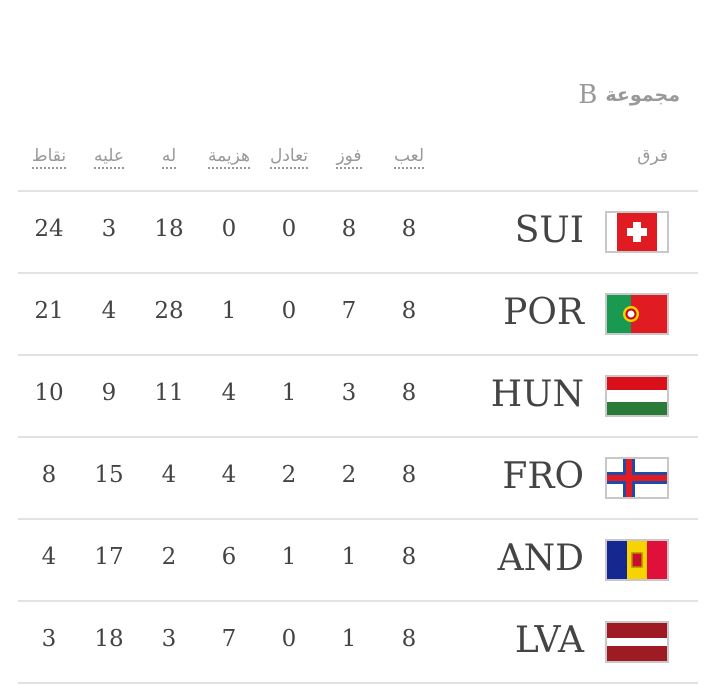  What do you see at coordinates (349, 393) in the screenshot?
I see `cell-won: 3` at bounding box center [349, 393].